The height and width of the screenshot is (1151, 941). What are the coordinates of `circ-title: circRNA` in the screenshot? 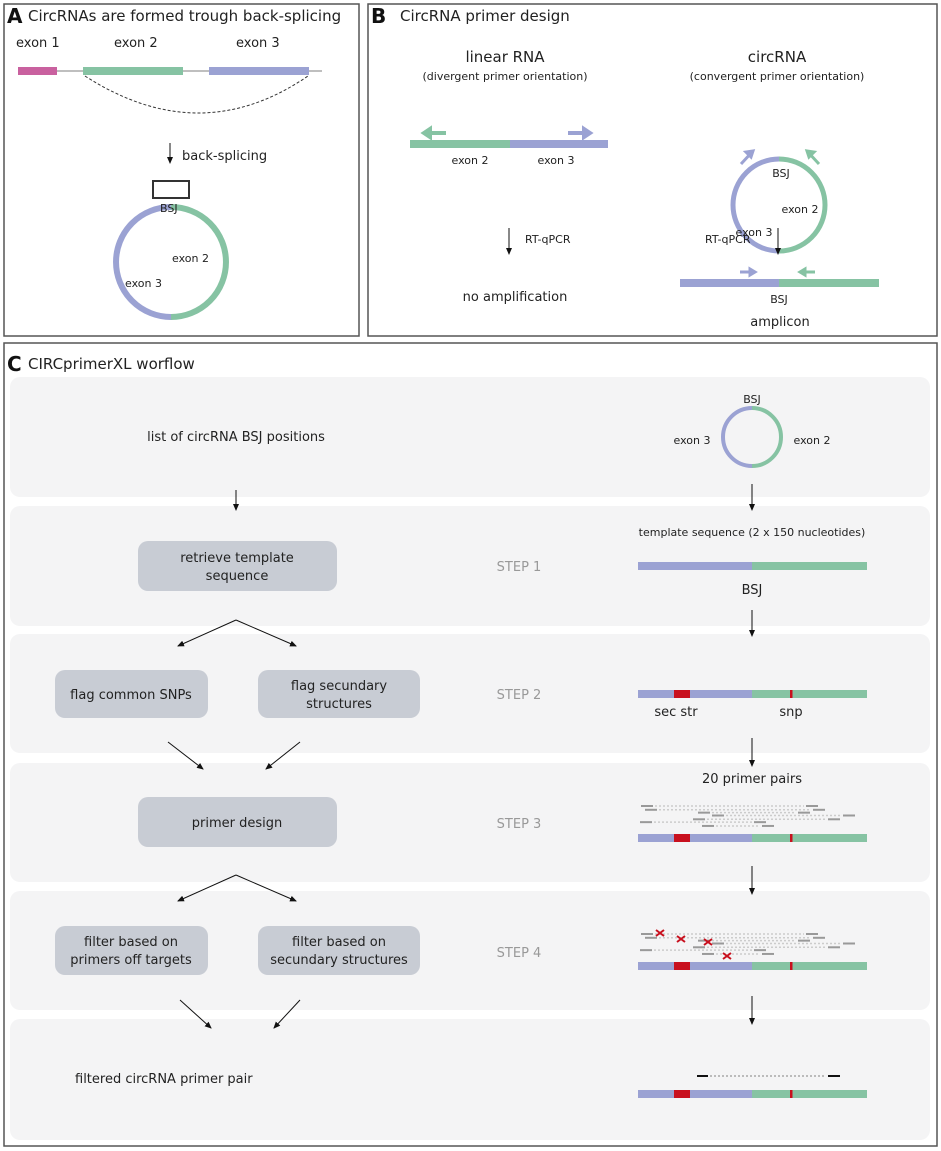 It's located at (777, 57).